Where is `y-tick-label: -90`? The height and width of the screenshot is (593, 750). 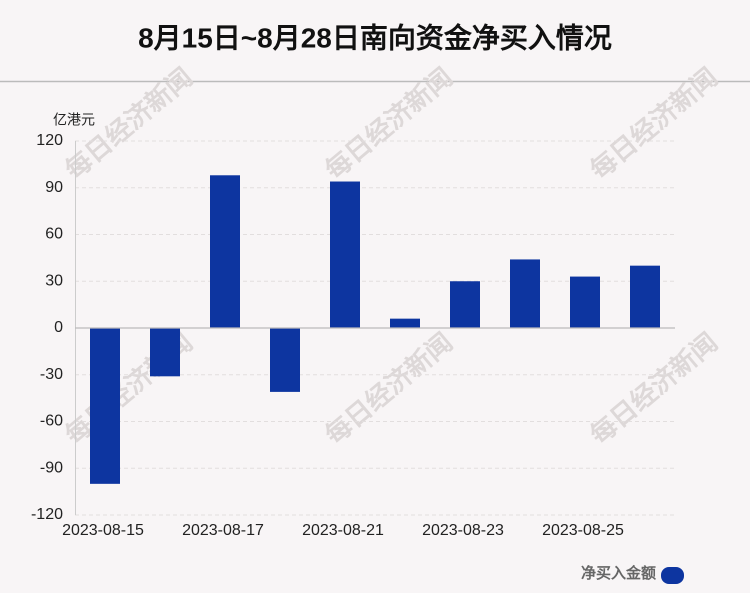
y-tick-label: -90 is located at coordinates (51, 467).